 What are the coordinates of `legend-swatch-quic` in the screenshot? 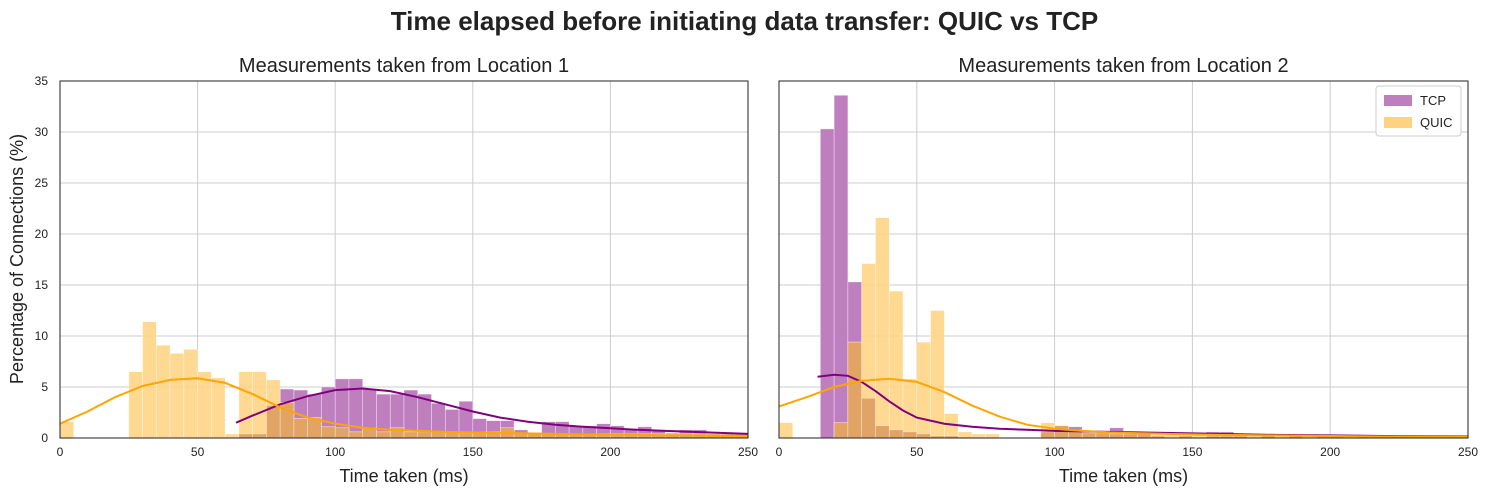 It's located at (1398, 122).